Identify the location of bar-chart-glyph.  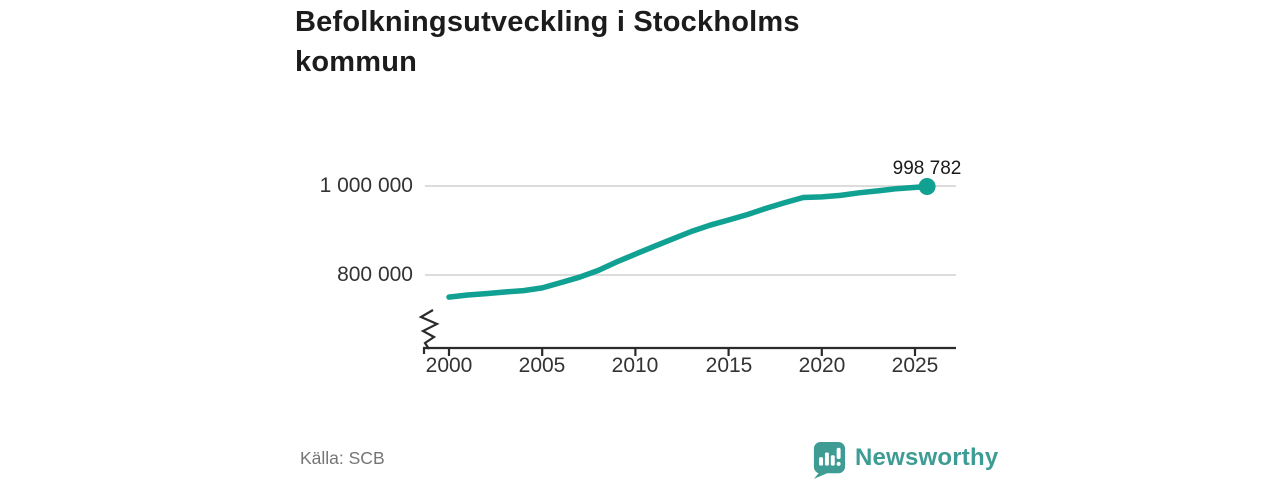
(830, 456).